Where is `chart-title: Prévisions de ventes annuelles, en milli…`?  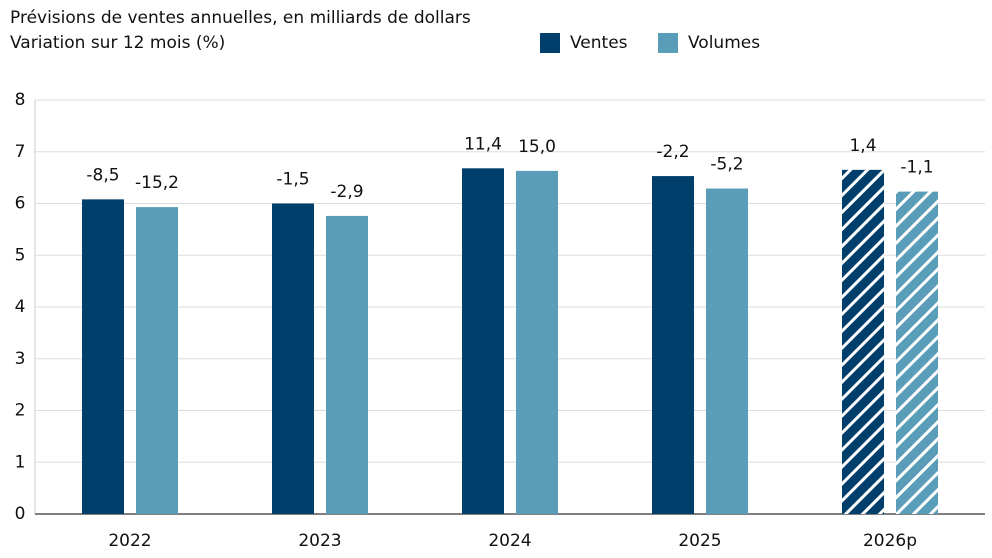 chart-title: Prévisions de ventes annuelles, en milli… is located at coordinates (240, 18).